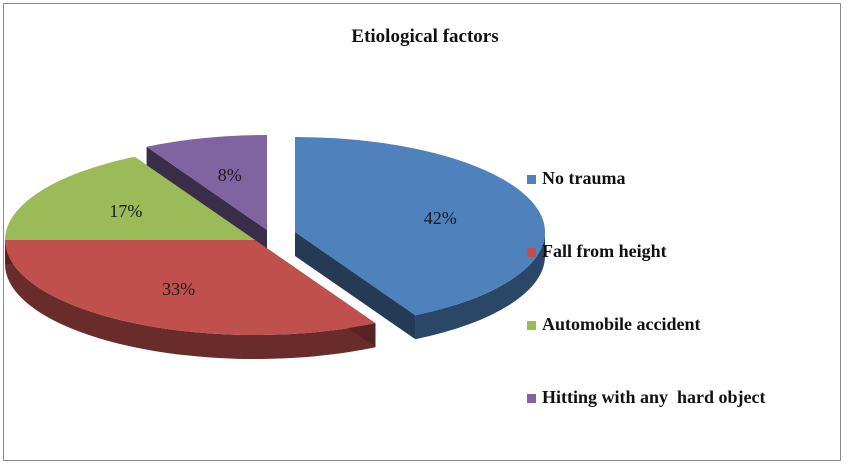 Image resolution: width=850 pixels, height=471 pixels. I want to click on slice-label-2: 17%, so click(125, 211).